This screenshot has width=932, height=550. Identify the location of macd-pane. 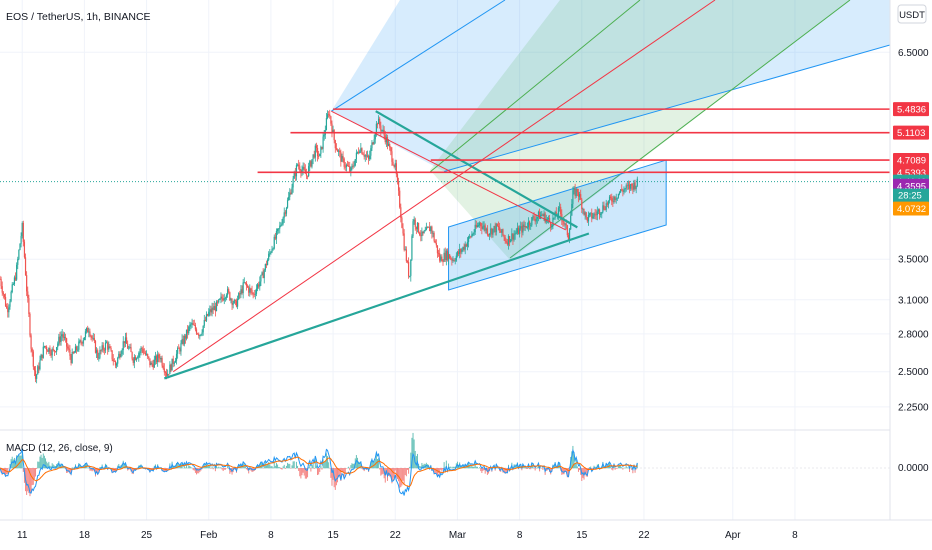
(445, 464).